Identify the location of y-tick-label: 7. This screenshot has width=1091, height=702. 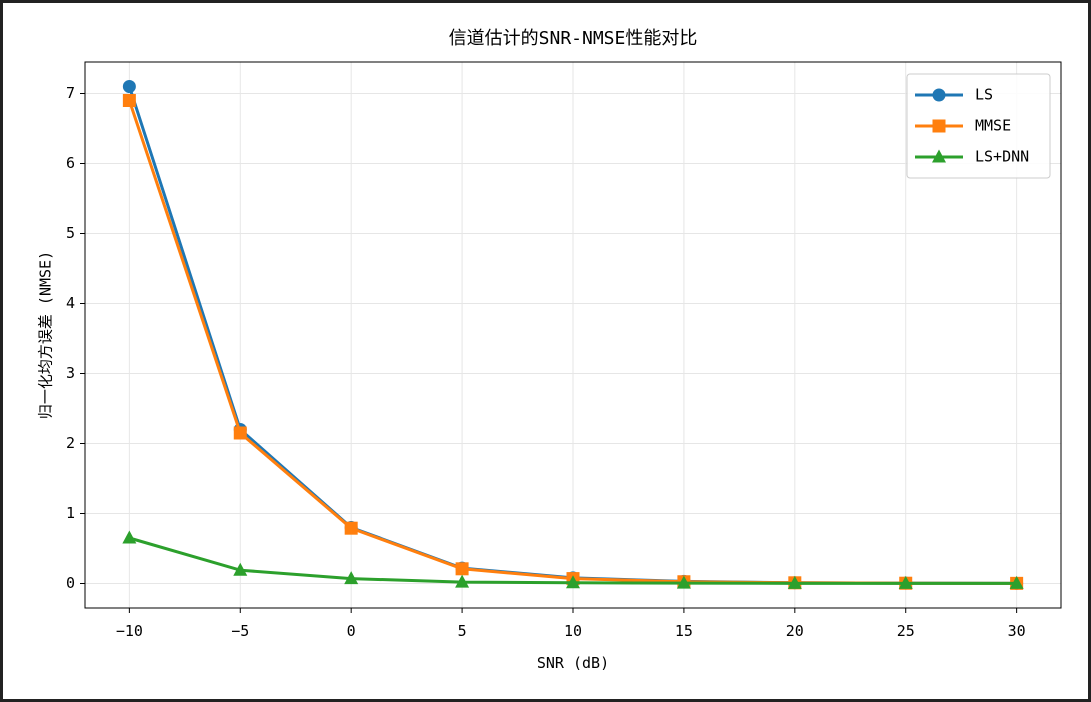
(70, 93).